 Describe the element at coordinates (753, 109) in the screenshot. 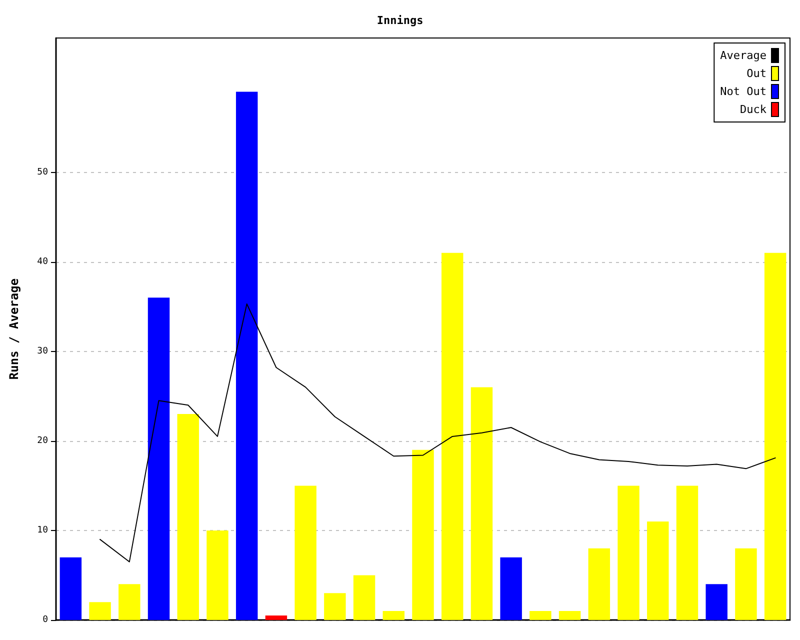

I see `legend-label: Duck` at that location.